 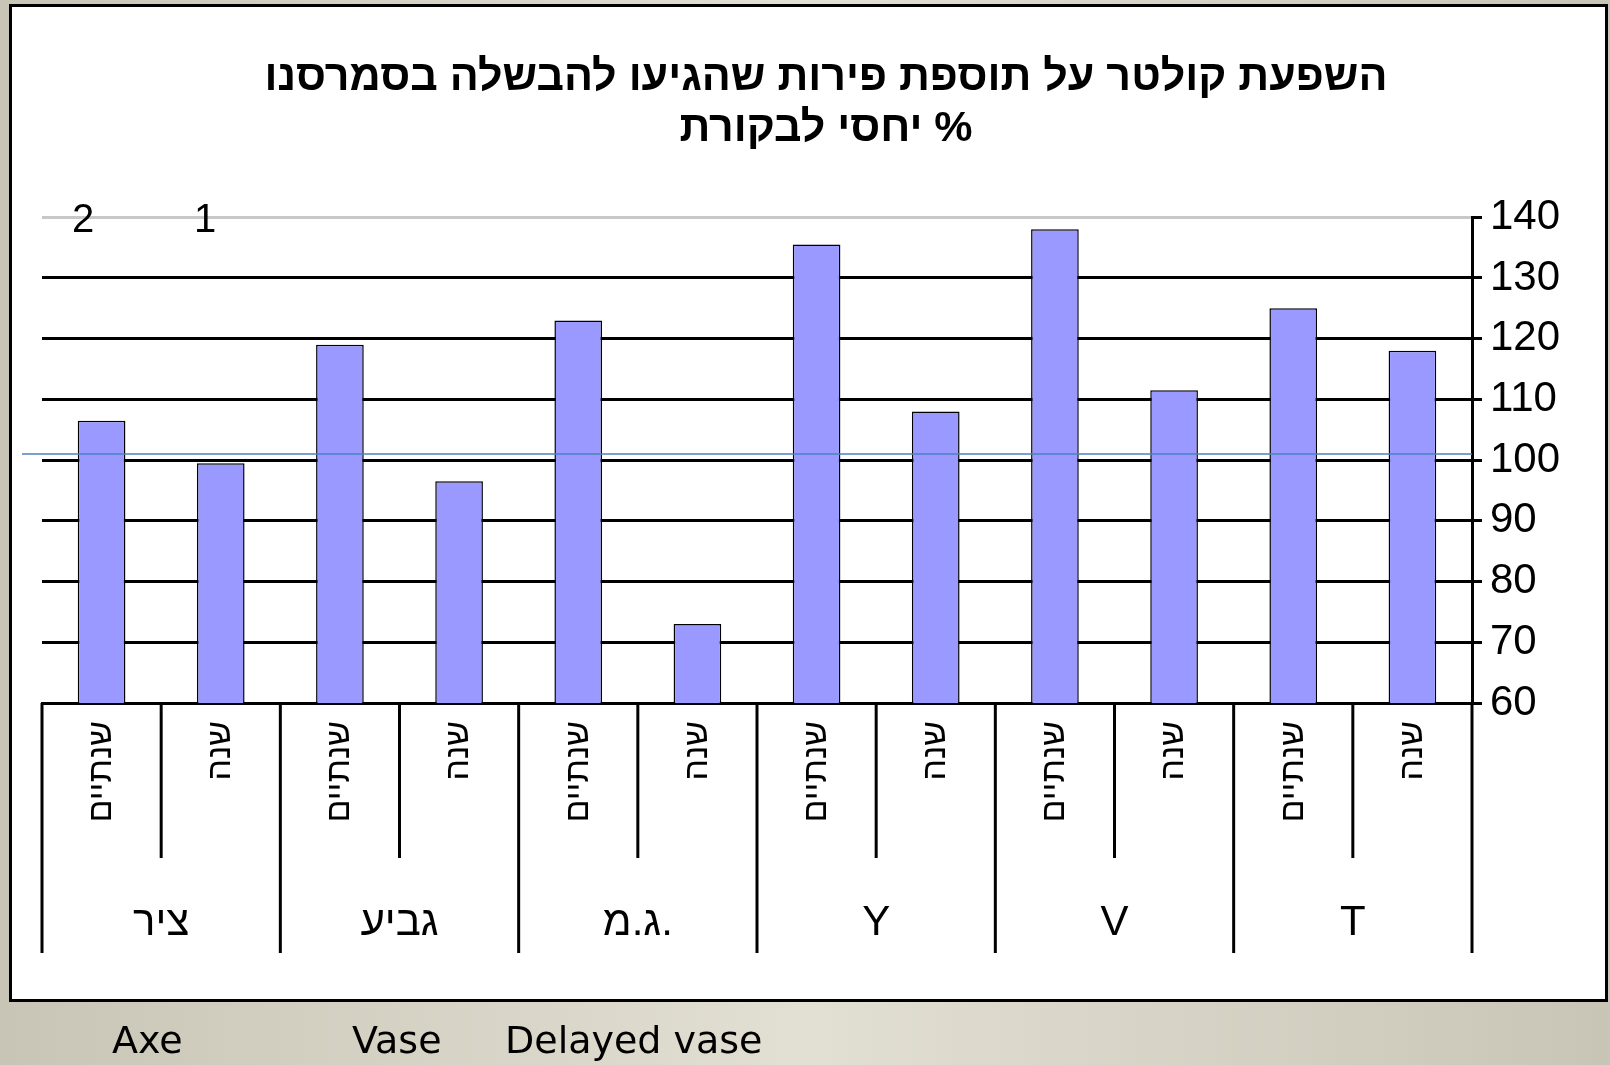 I want to click on text: גביע, so click(x=399, y=920).